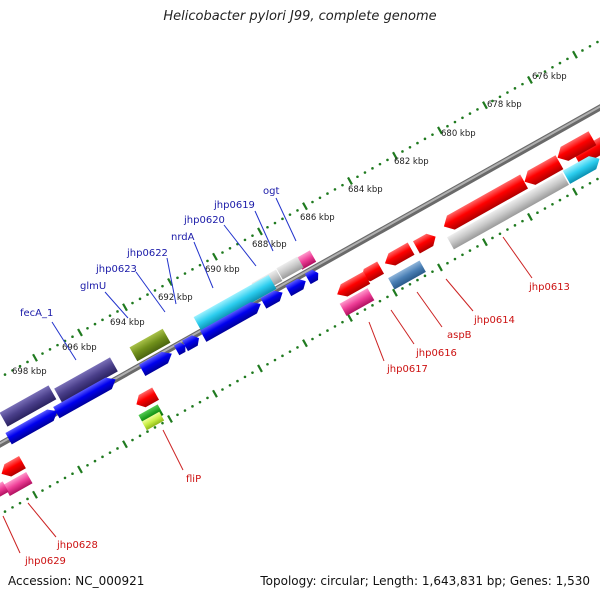 This screenshot has height=600, width=600. Describe the element at coordinates (317, 218) in the screenshot. I see `scale-label: 686 kbp` at that location.